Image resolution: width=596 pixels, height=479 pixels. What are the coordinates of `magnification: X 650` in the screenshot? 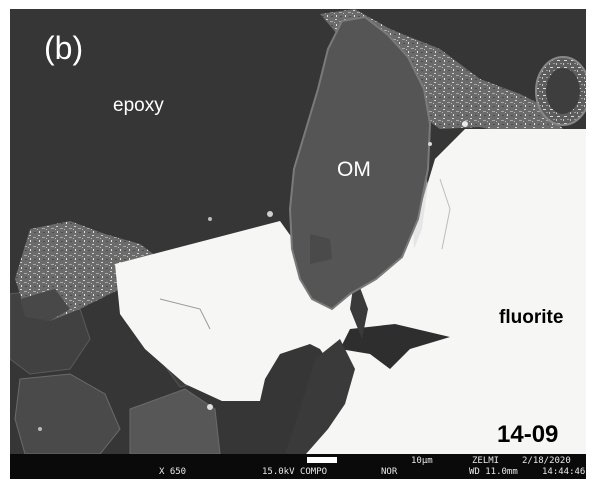 It's located at (173, 472).